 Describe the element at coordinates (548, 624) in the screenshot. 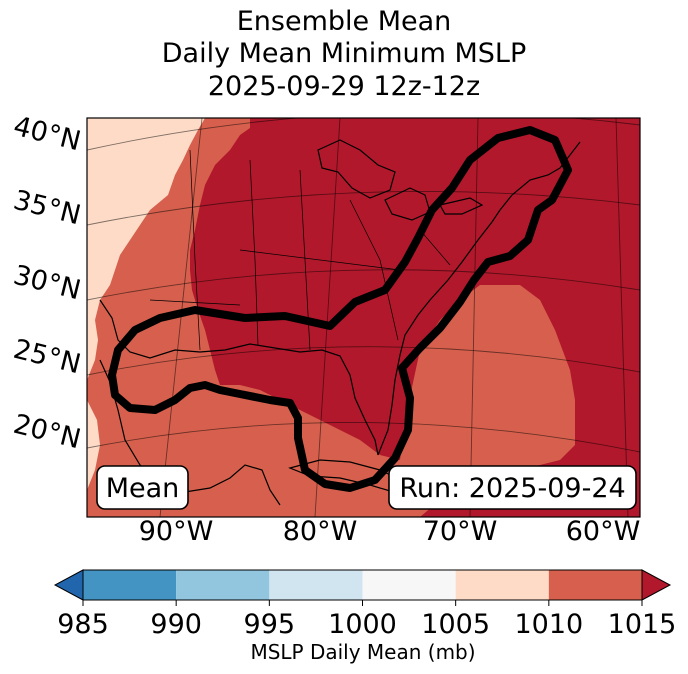

I see `colorbar-tick-label-5: 1010` at that location.